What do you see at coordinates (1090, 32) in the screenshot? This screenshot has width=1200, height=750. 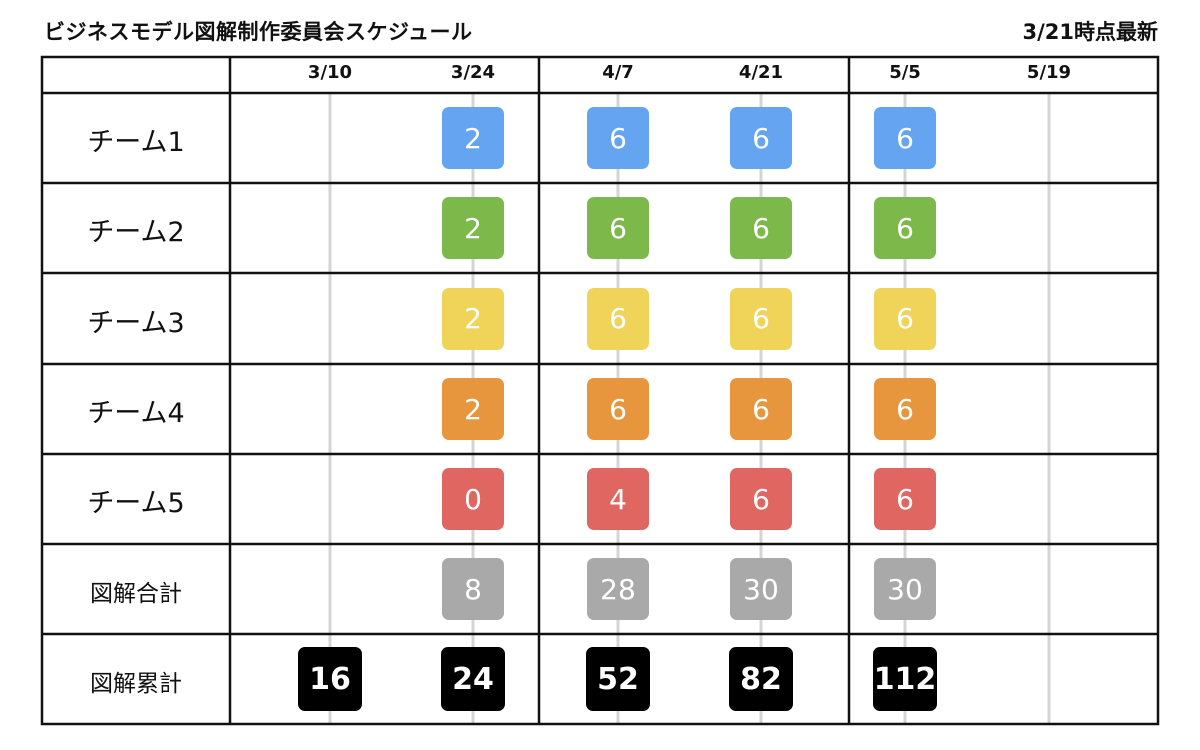 I see `updated-note: 3/21時点最新` at bounding box center [1090, 32].